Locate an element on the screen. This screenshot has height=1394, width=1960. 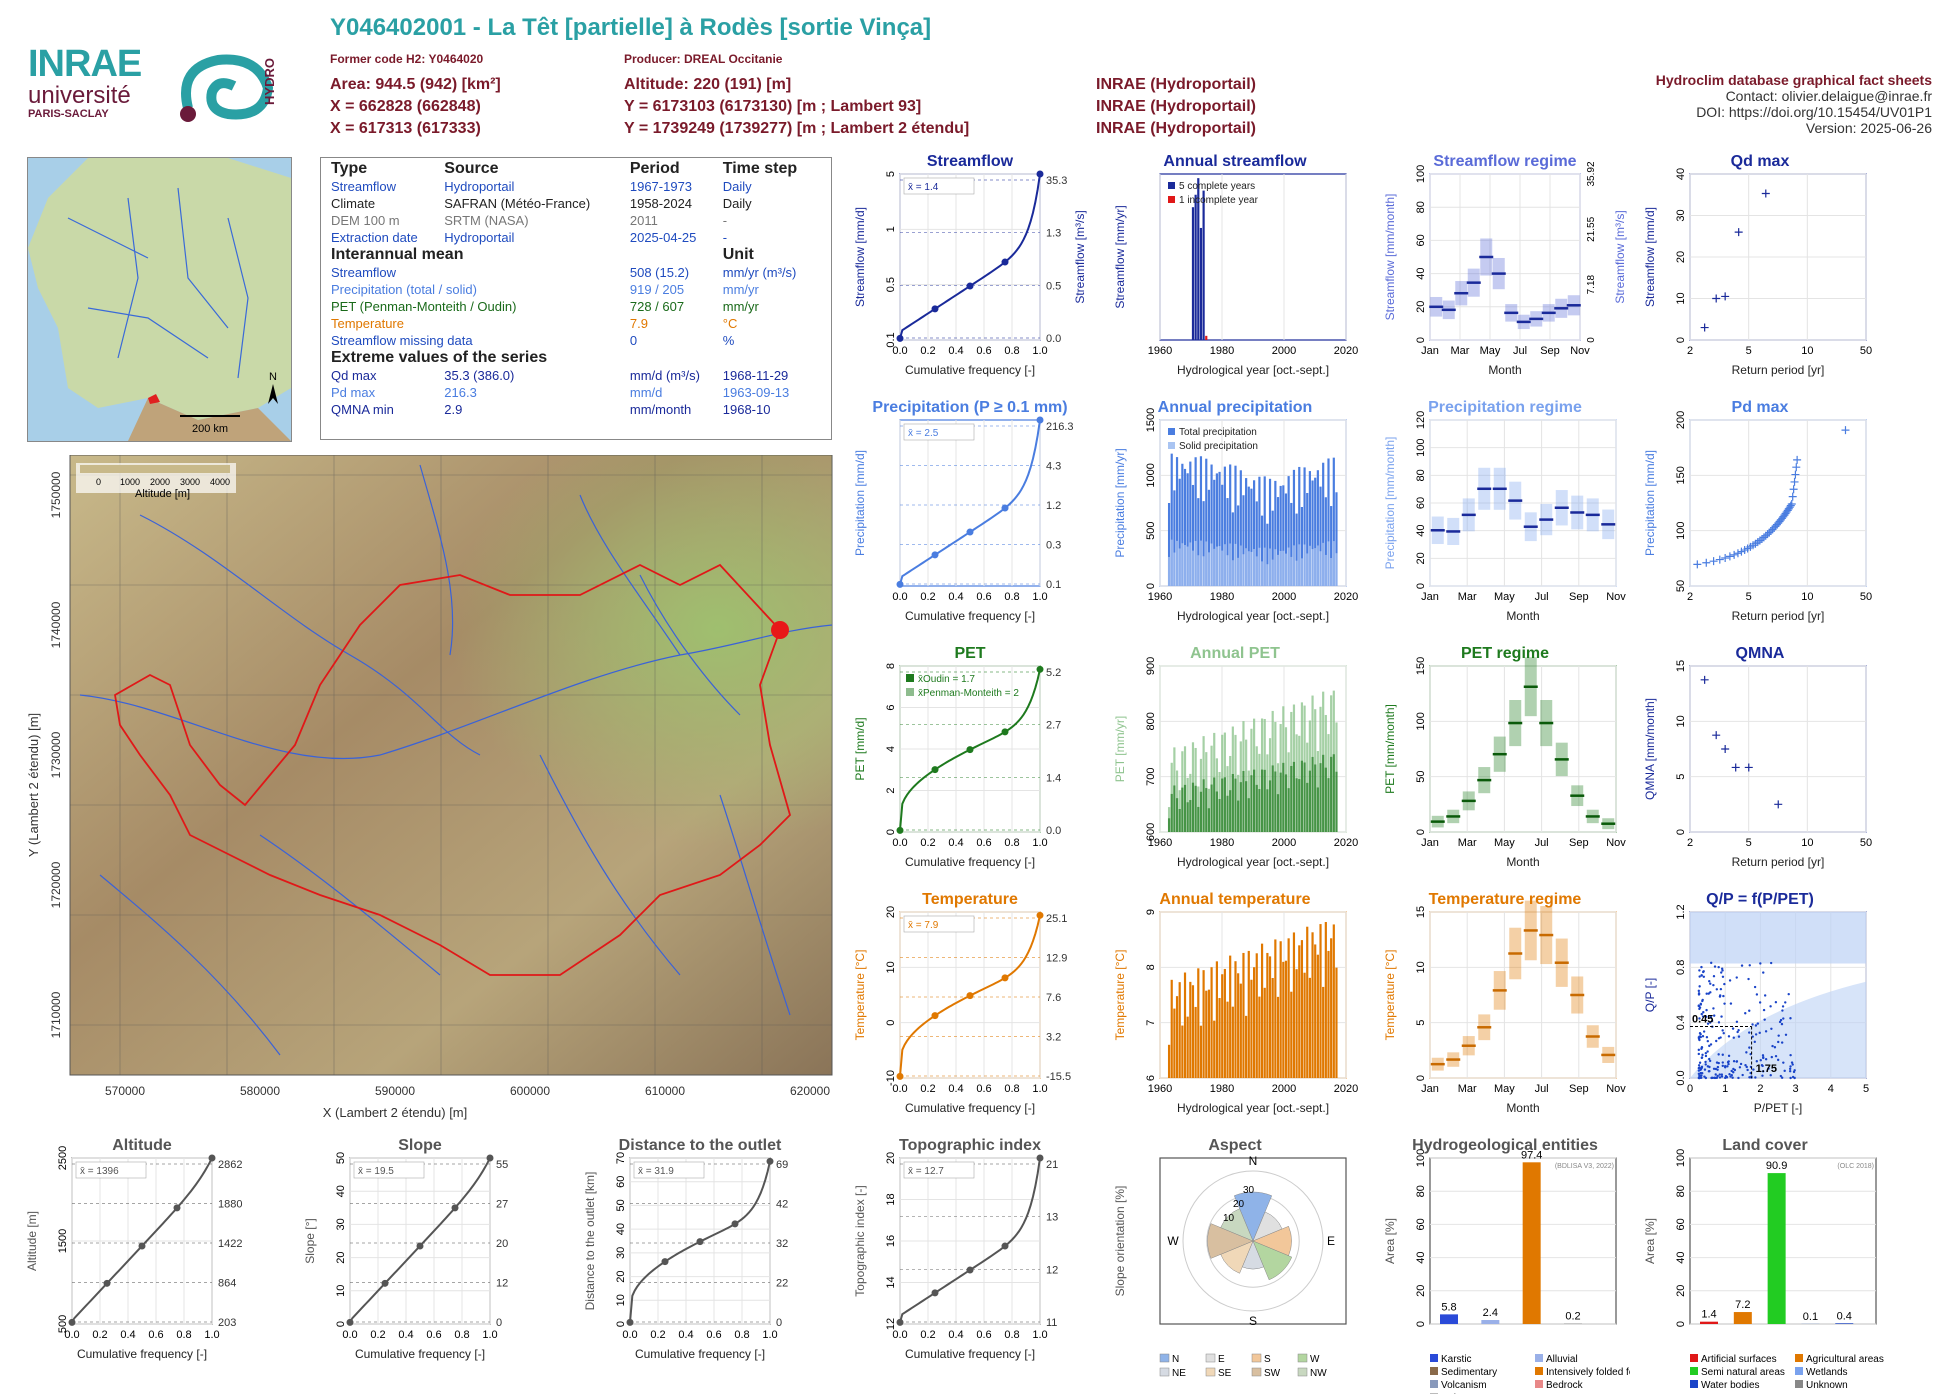
doi: DOI: https://doi.org/10.15454/UV01P1 is located at coordinates (1722, 112).